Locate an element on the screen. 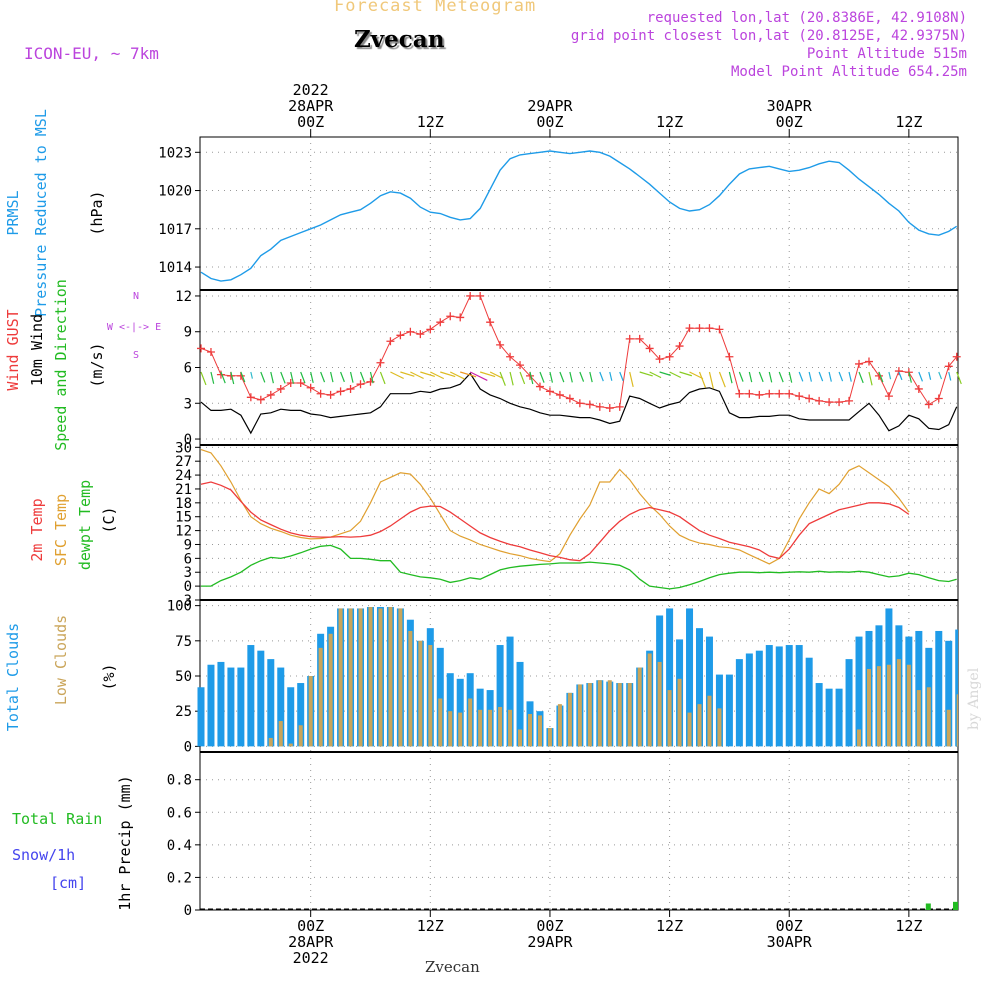 The height and width of the screenshot is (1000, 1000). requested-coords: requested lon,lat (20.8386E, 42.9108N) is located at coordinates (806, 18).